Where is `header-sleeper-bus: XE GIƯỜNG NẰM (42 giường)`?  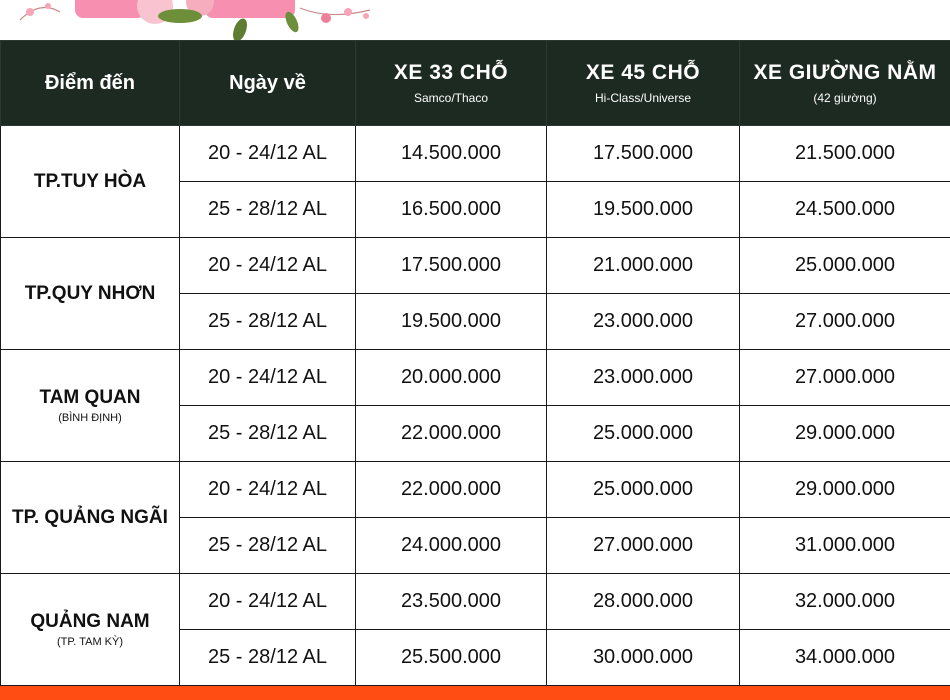 header-sleeper-bus: XE GIƯỜNG NẰM (42 giường) is located at coordinates (844, 83).